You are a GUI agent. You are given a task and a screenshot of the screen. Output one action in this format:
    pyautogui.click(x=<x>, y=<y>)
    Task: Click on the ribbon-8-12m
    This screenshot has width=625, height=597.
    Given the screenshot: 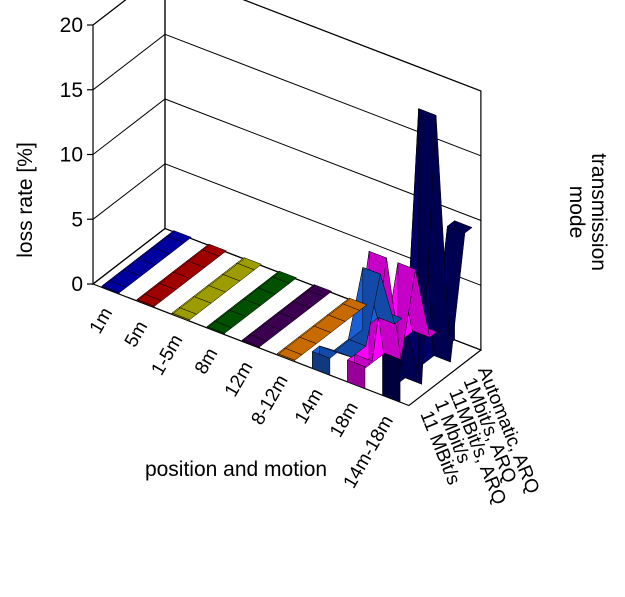 What is the action you would take?
    pyautogui.click(x=322, y=329)
    